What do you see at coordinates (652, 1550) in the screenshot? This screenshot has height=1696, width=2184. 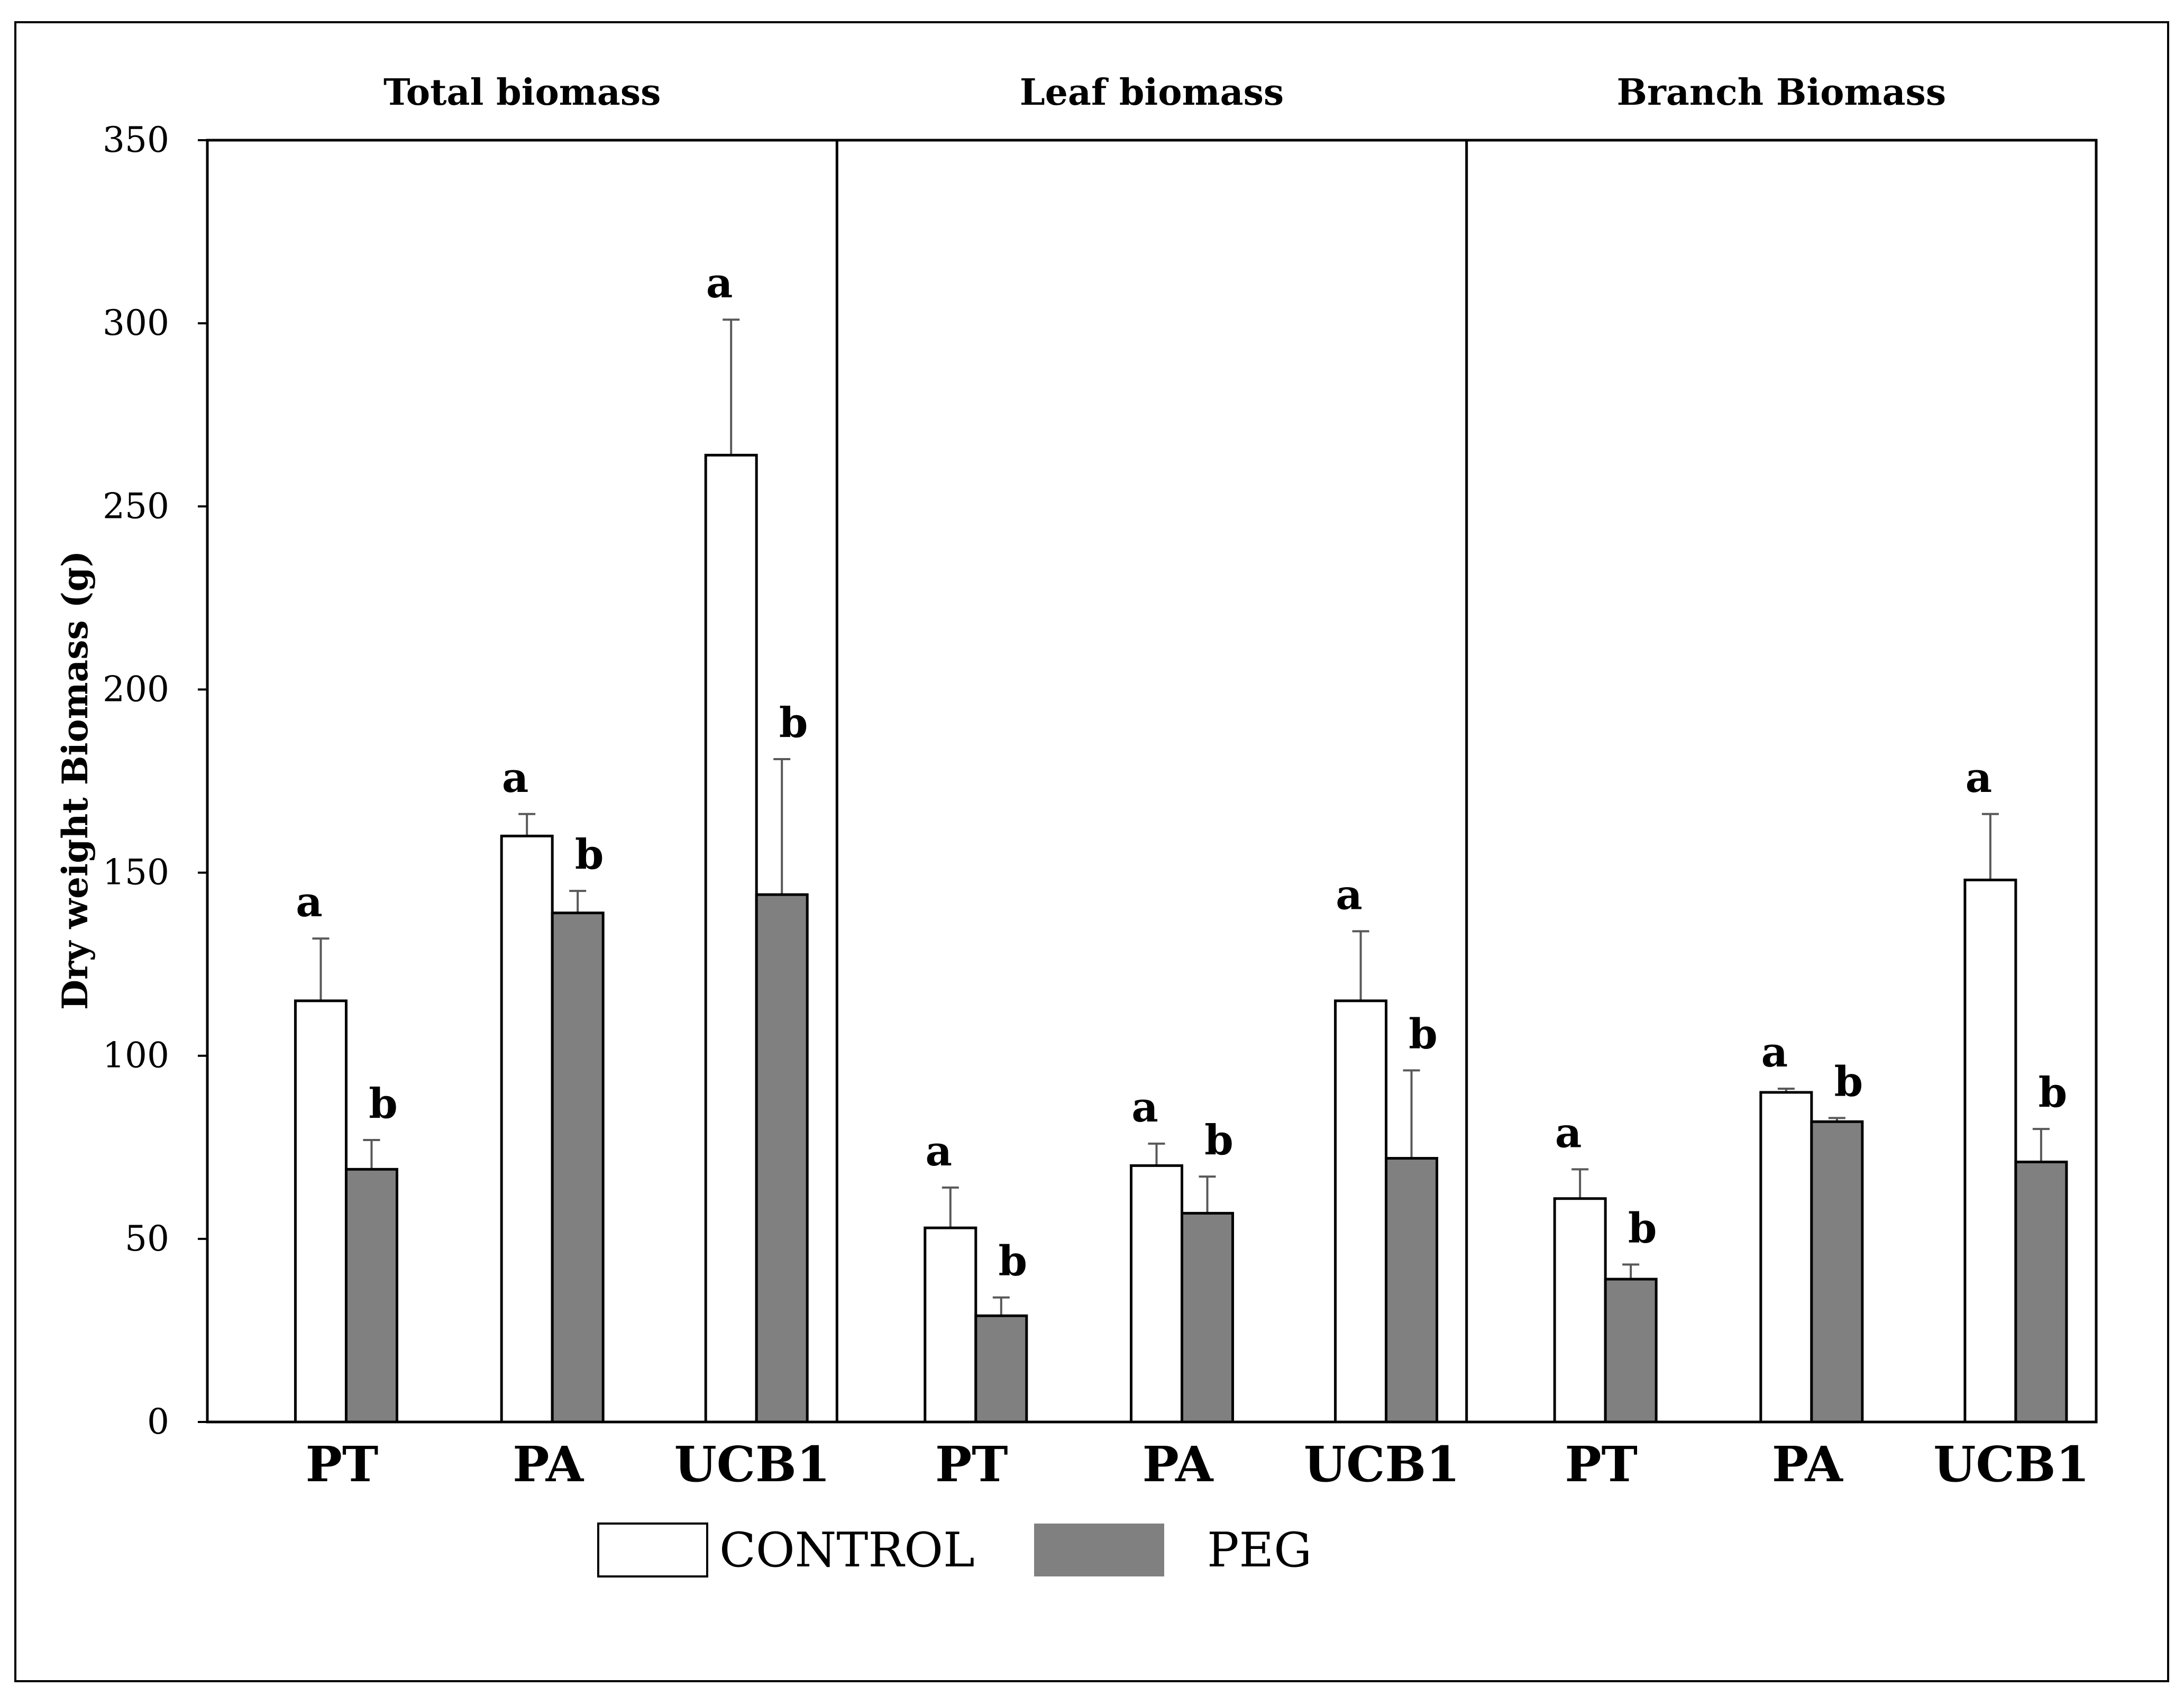 I see `legend-swatch-control` at bounding box center [652, 1550].